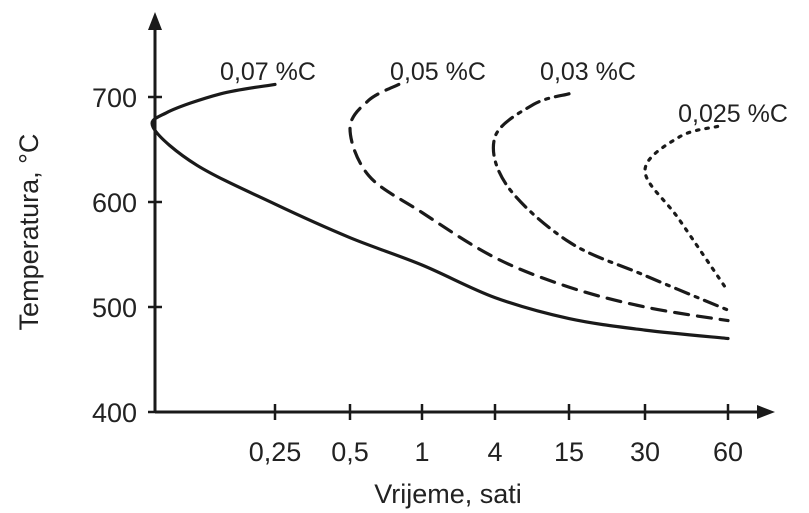 The height and width of the screenshot is (513, 809). I want to click on y-tick-label: 600, so click(114, 203).